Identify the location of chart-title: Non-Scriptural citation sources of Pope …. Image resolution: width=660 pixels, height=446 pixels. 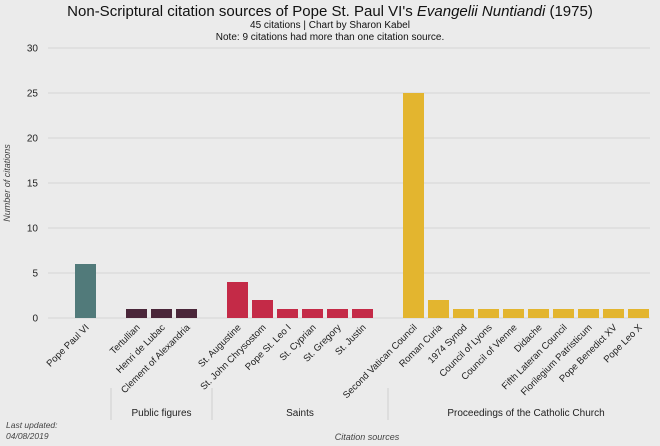
(330, 11).